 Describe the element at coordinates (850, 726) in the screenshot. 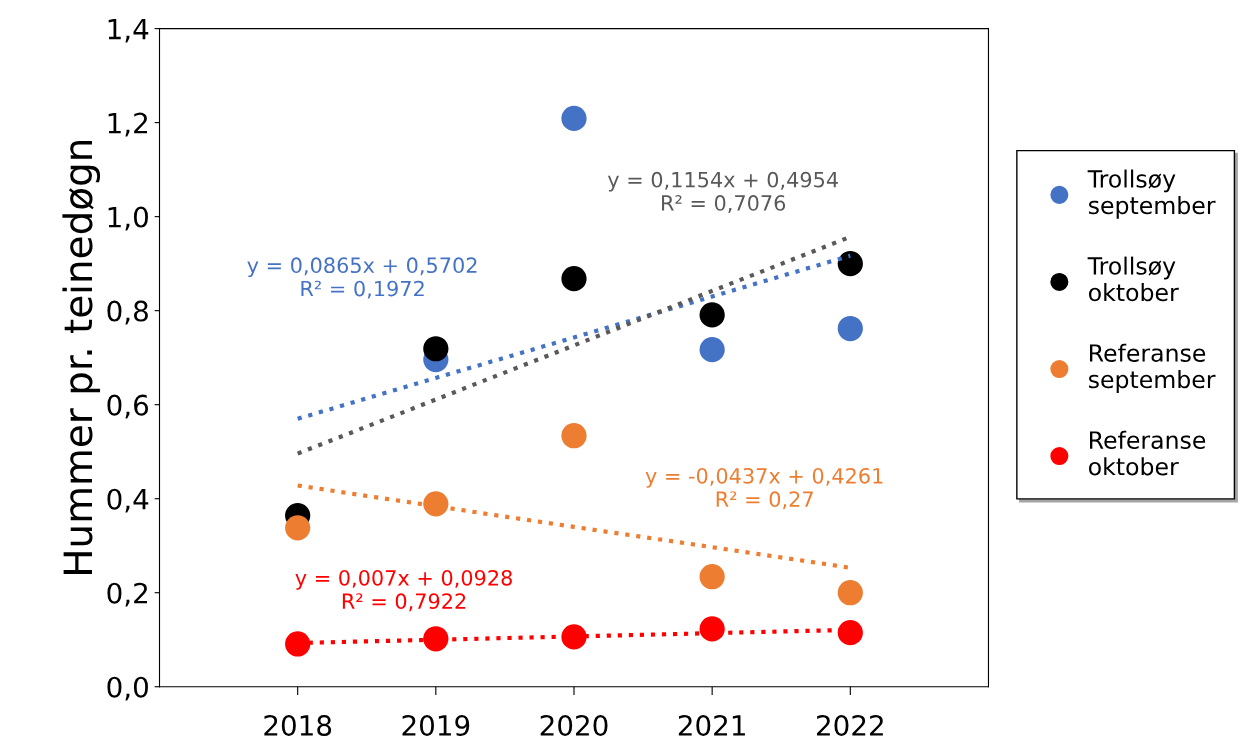

I see `x-tick-label: 2022` at that location.